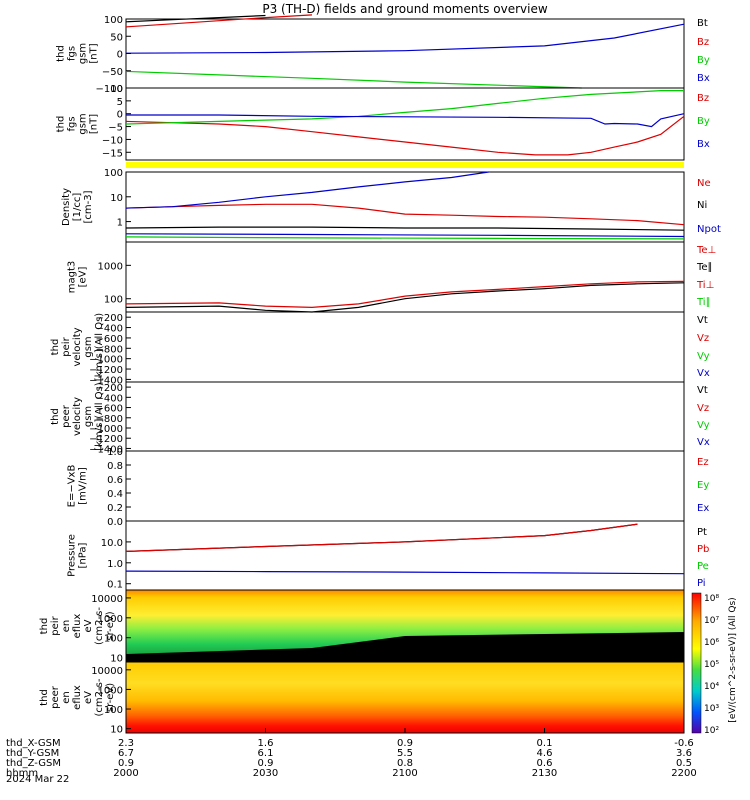 This screenshot has width=750, height=800. Describe the element at coordinates (545, 763) in the screenshot. I see `x-row-value-2-3: 0.6` at that location.